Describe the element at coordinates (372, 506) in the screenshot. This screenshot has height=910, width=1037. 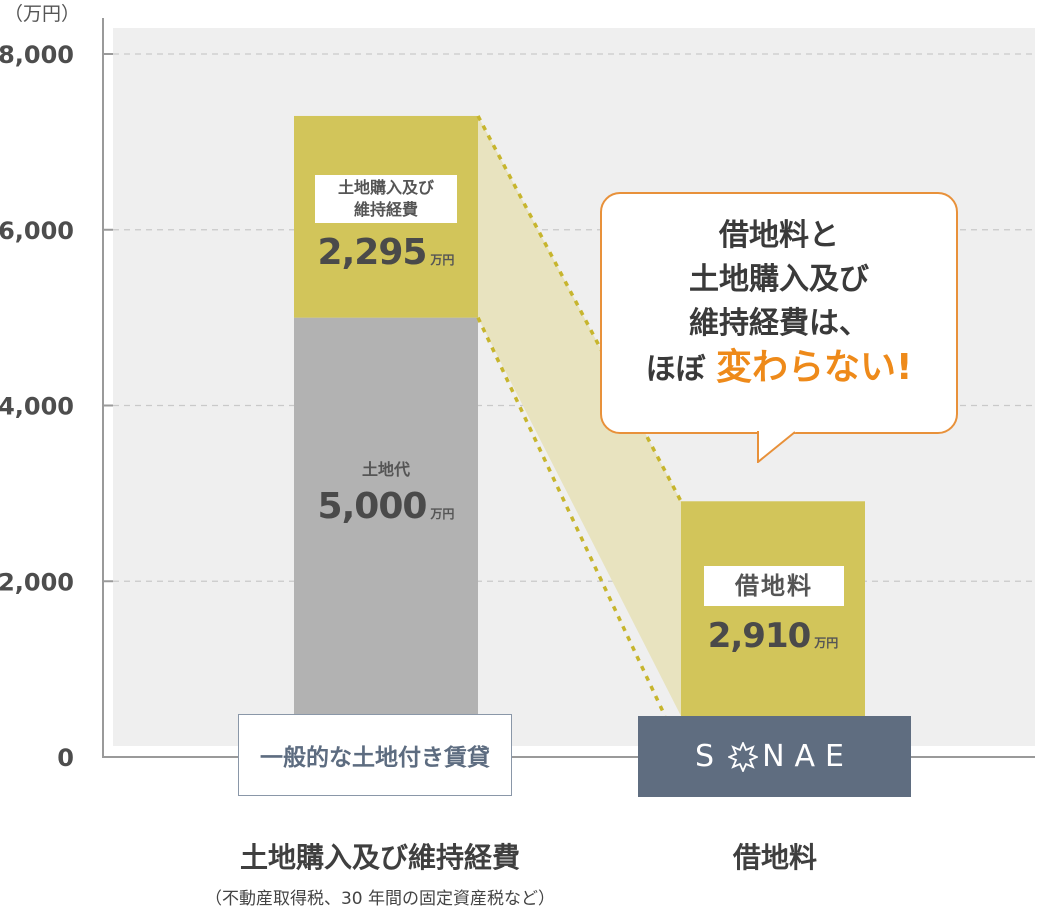
I see `bar1-land-value: 5,000` at that location.